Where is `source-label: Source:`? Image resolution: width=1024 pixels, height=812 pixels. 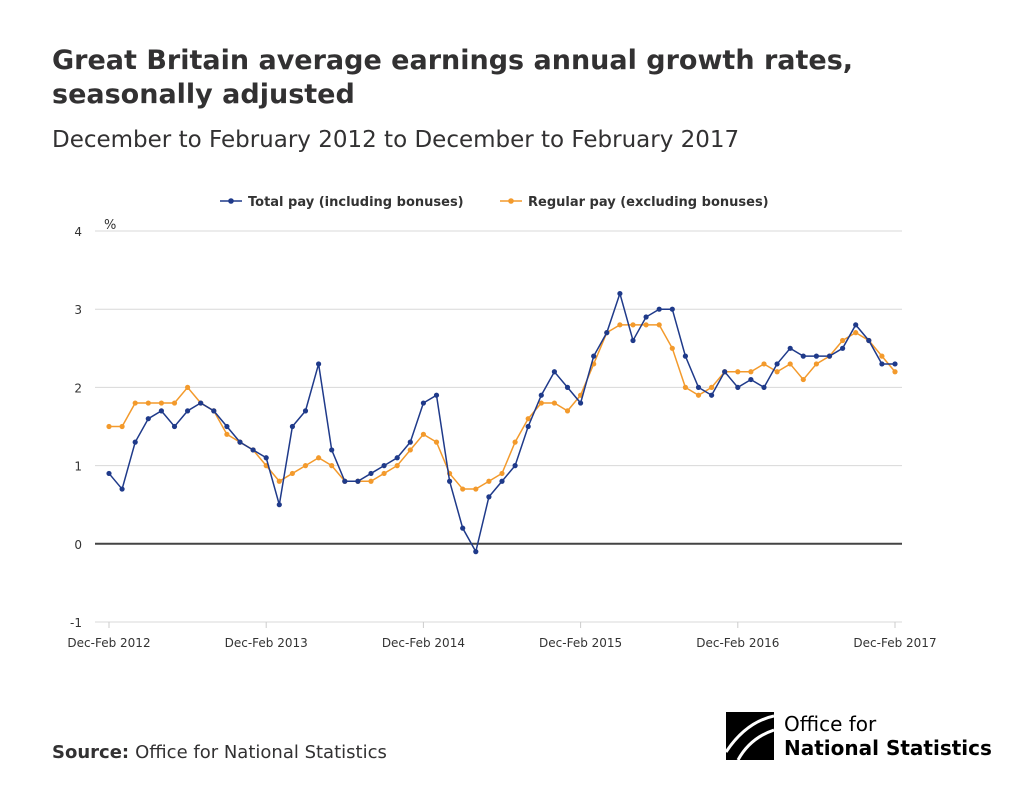 source-label: Source: is located at coordinates (91, 752).